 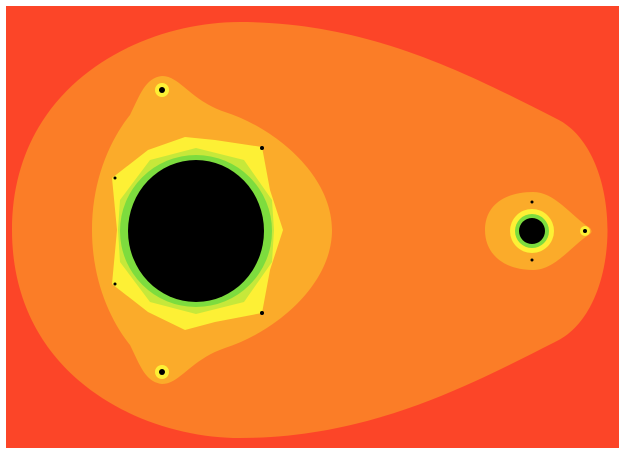 What do you see at coordinates (532, 231) in the screenshot?
I see `satellite-body` at bounding box center [532, 231].